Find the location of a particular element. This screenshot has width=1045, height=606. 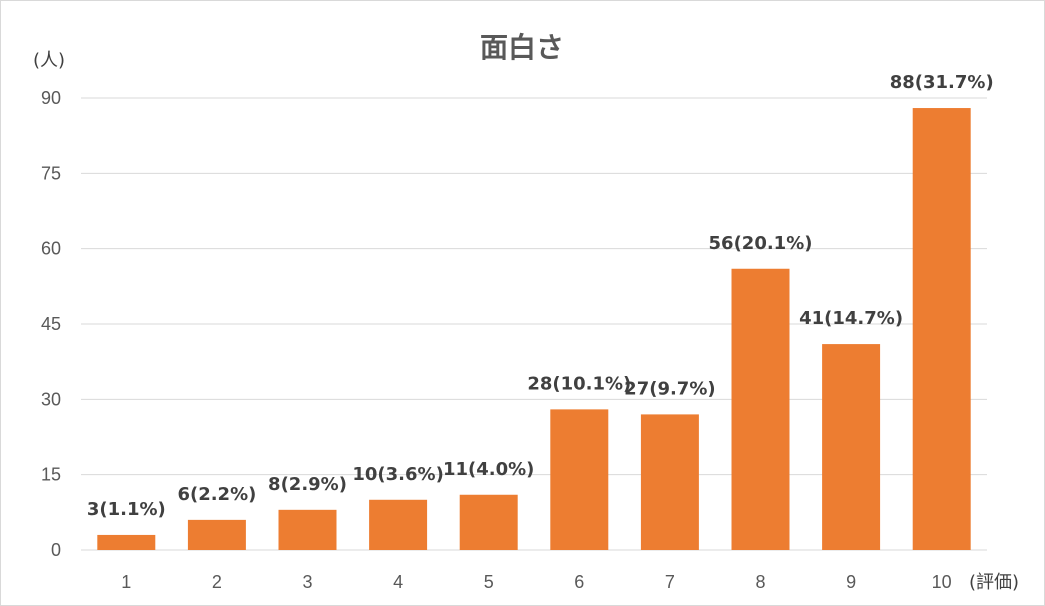

x-tick-label: 7 is located at coordinates (670, 582).